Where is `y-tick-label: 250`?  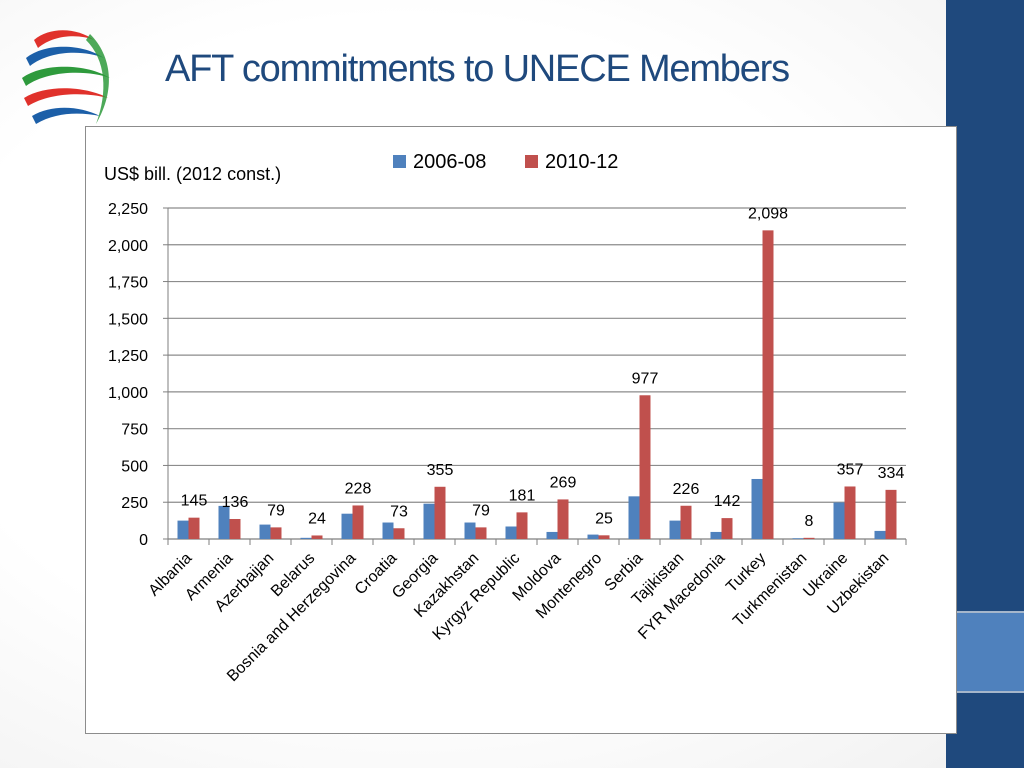 y-tick-label: 250 is located at coordinates (134, 503).